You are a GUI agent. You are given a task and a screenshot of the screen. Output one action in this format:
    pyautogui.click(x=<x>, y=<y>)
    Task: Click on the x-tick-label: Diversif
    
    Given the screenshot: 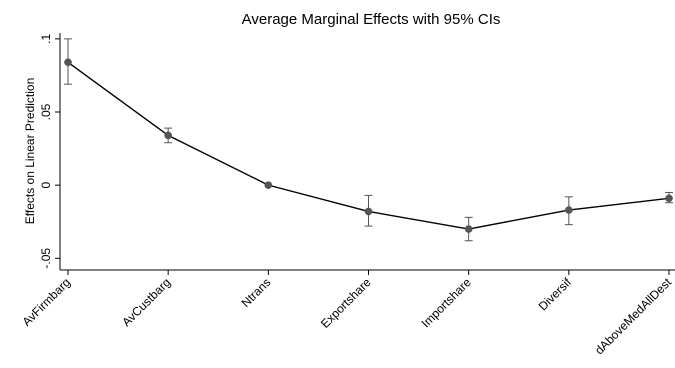 What is the action you would take?
    pyautogui.click(x=555, y=294)
    